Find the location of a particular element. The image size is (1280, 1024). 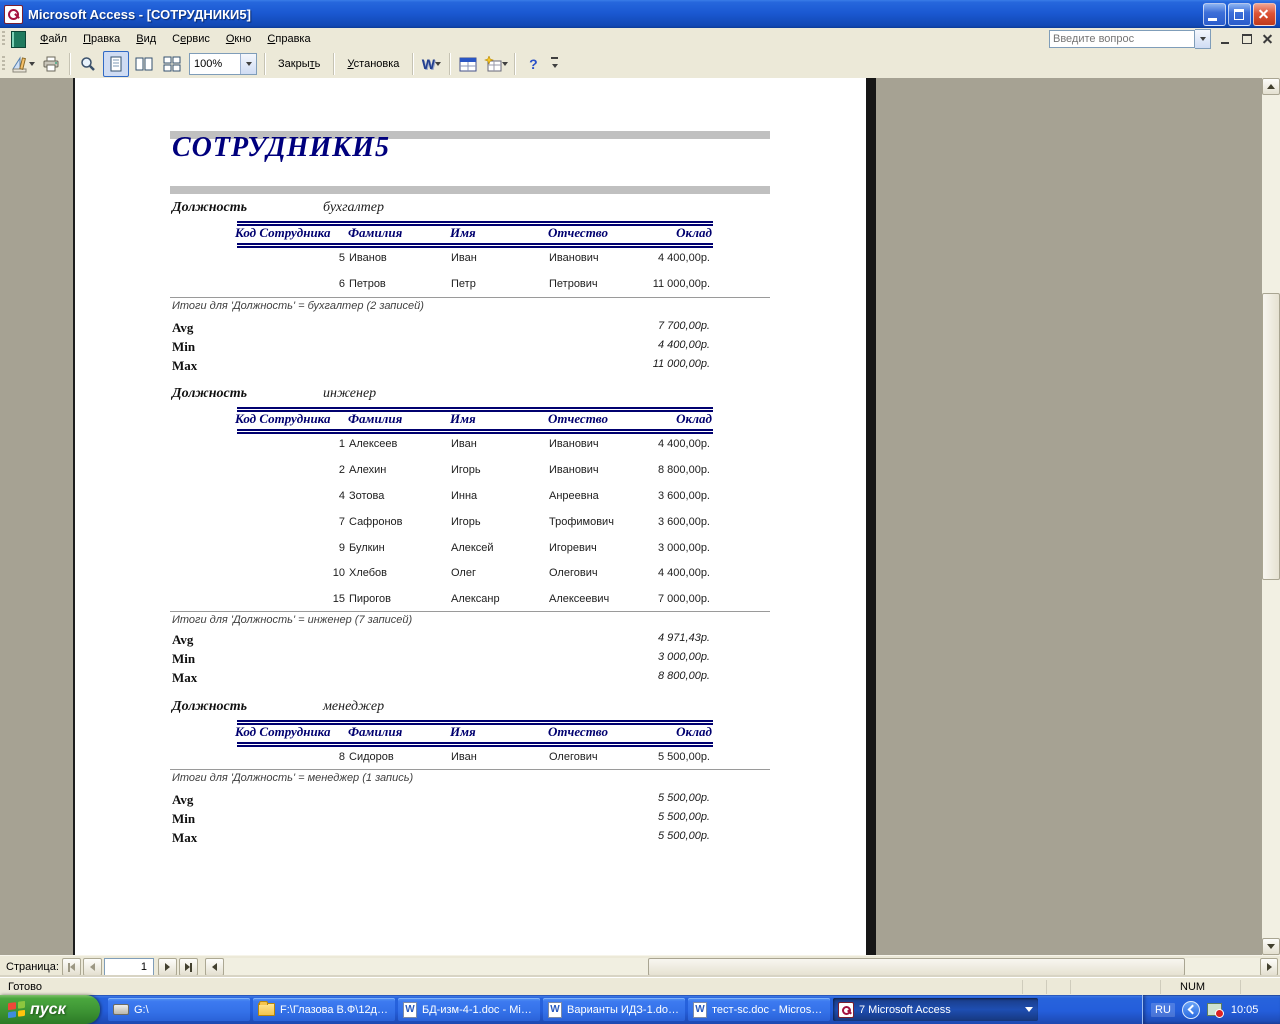

stat-row: Max 11 000,00р. is located at coordinates (441, 365).